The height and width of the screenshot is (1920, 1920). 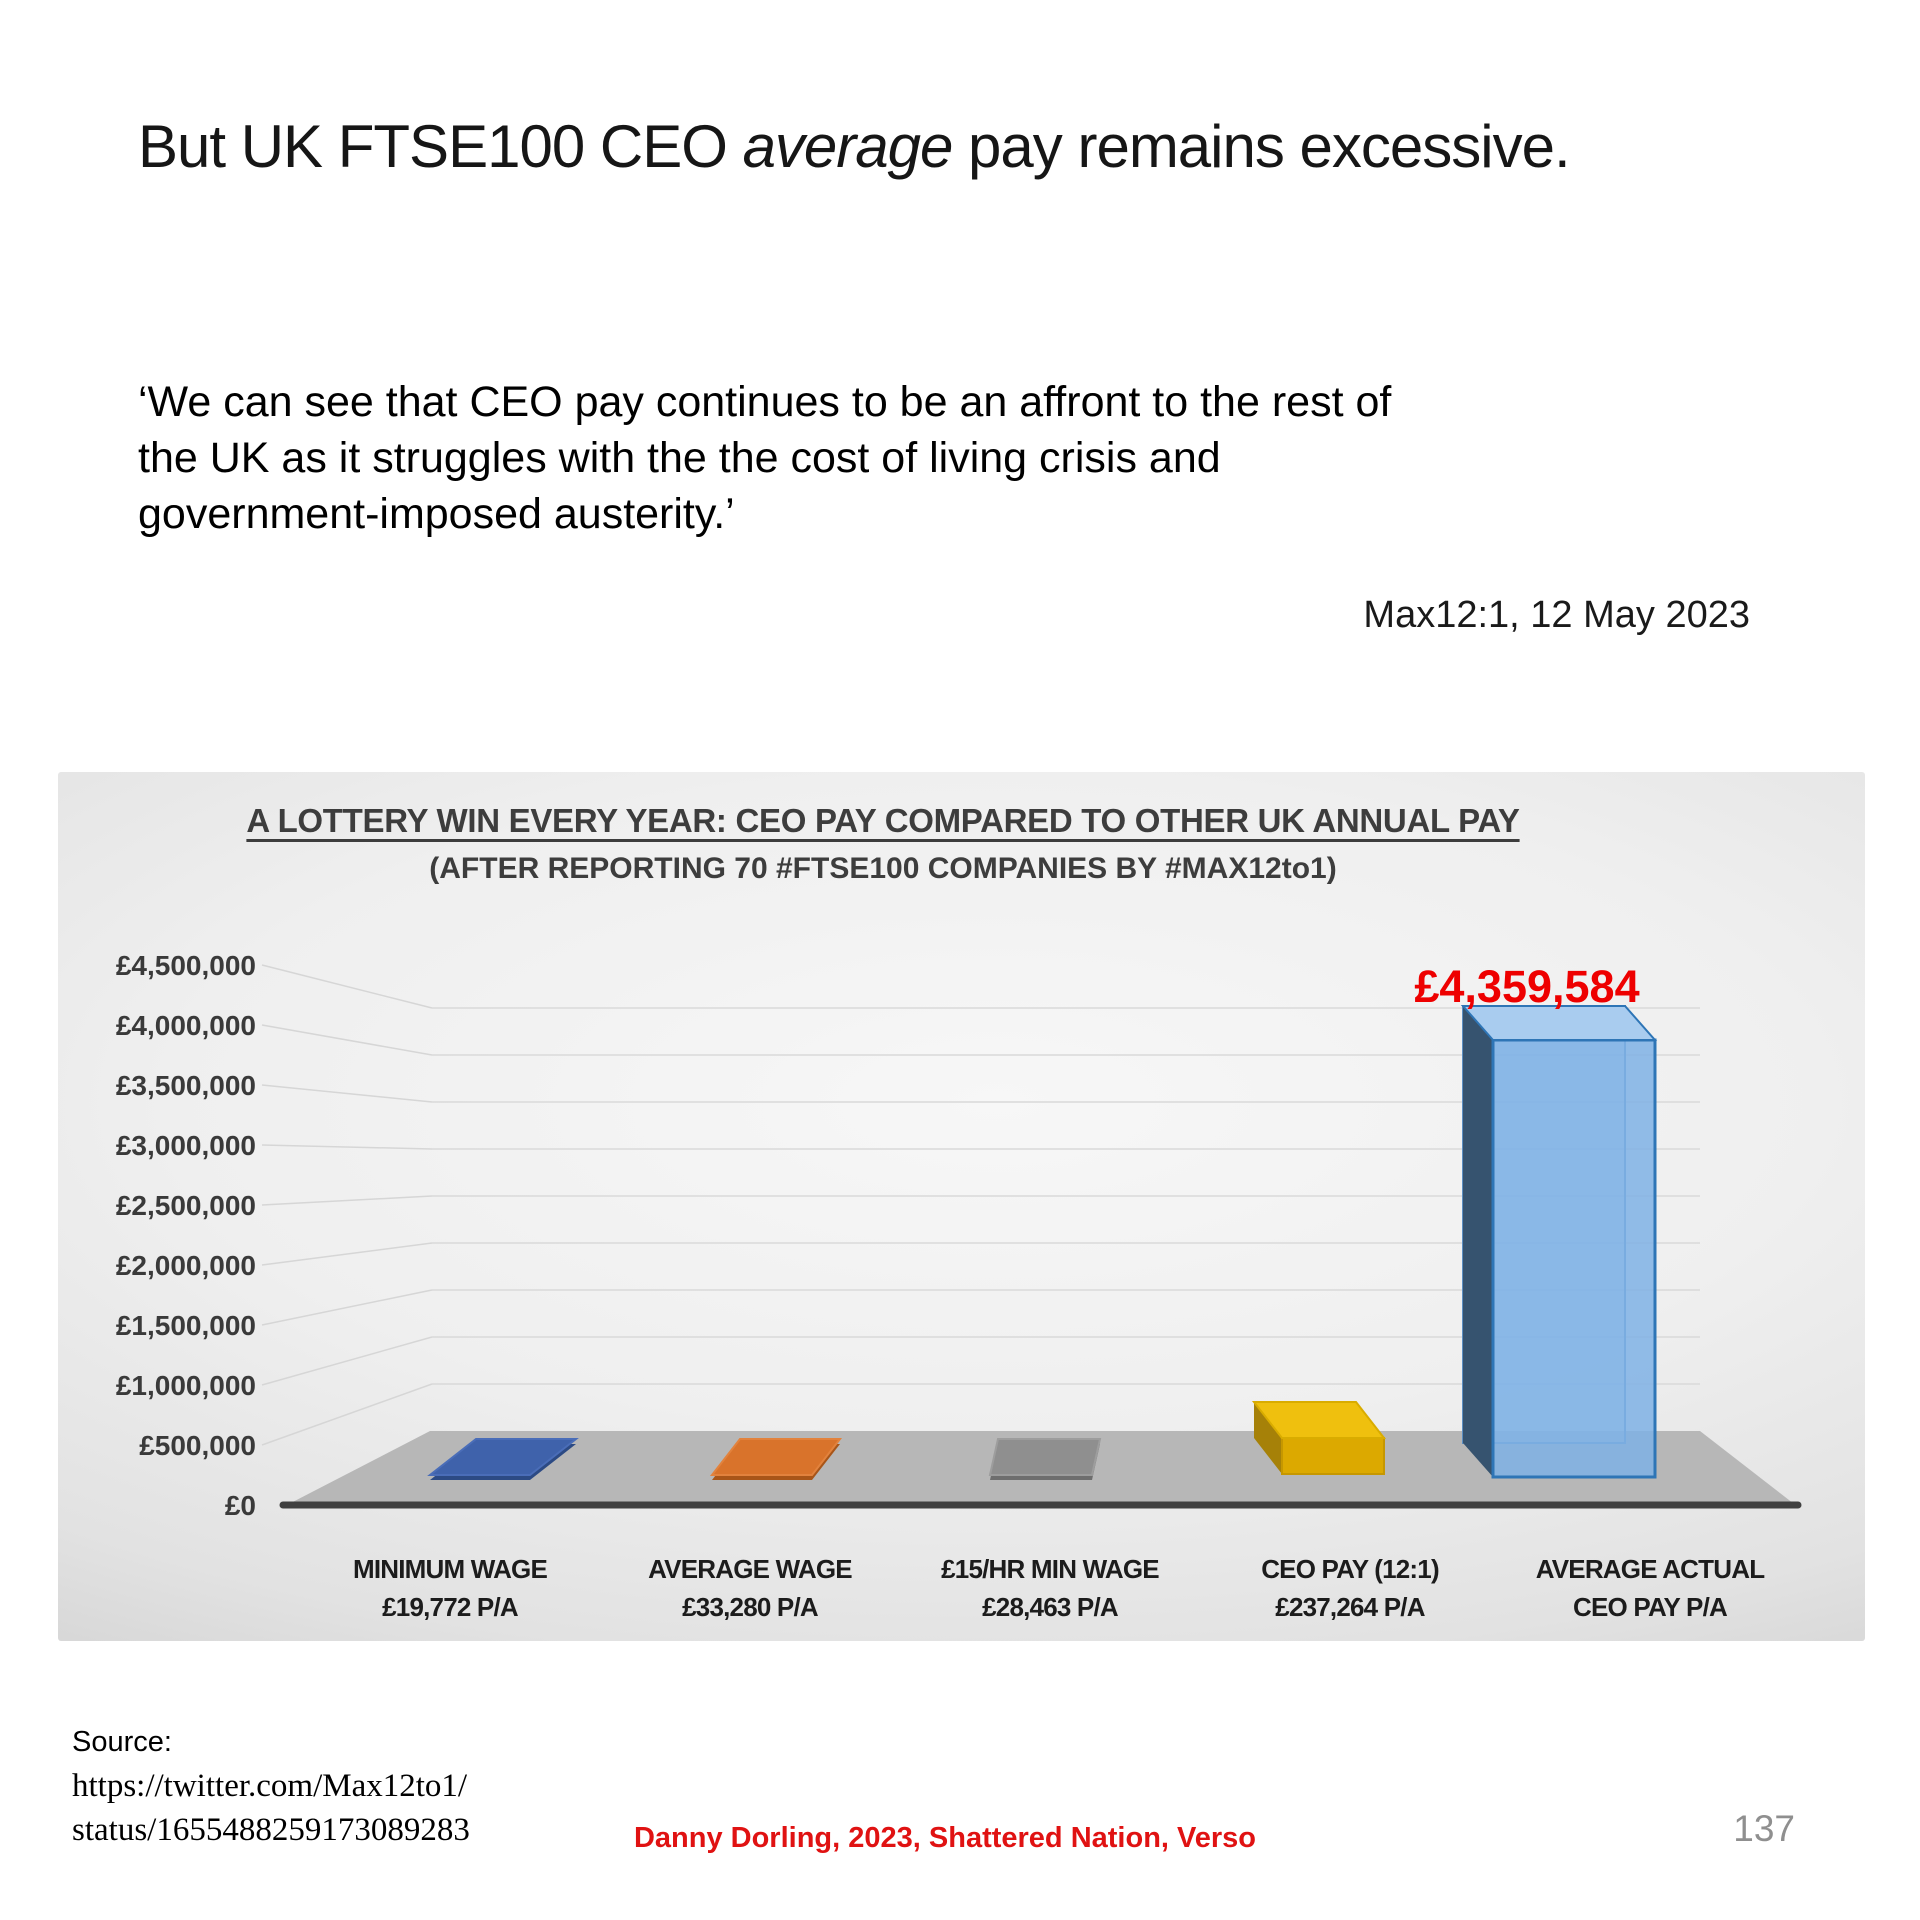 I want to click on y-axis-tick-label: £500,000, so click(x=197, y=1445).